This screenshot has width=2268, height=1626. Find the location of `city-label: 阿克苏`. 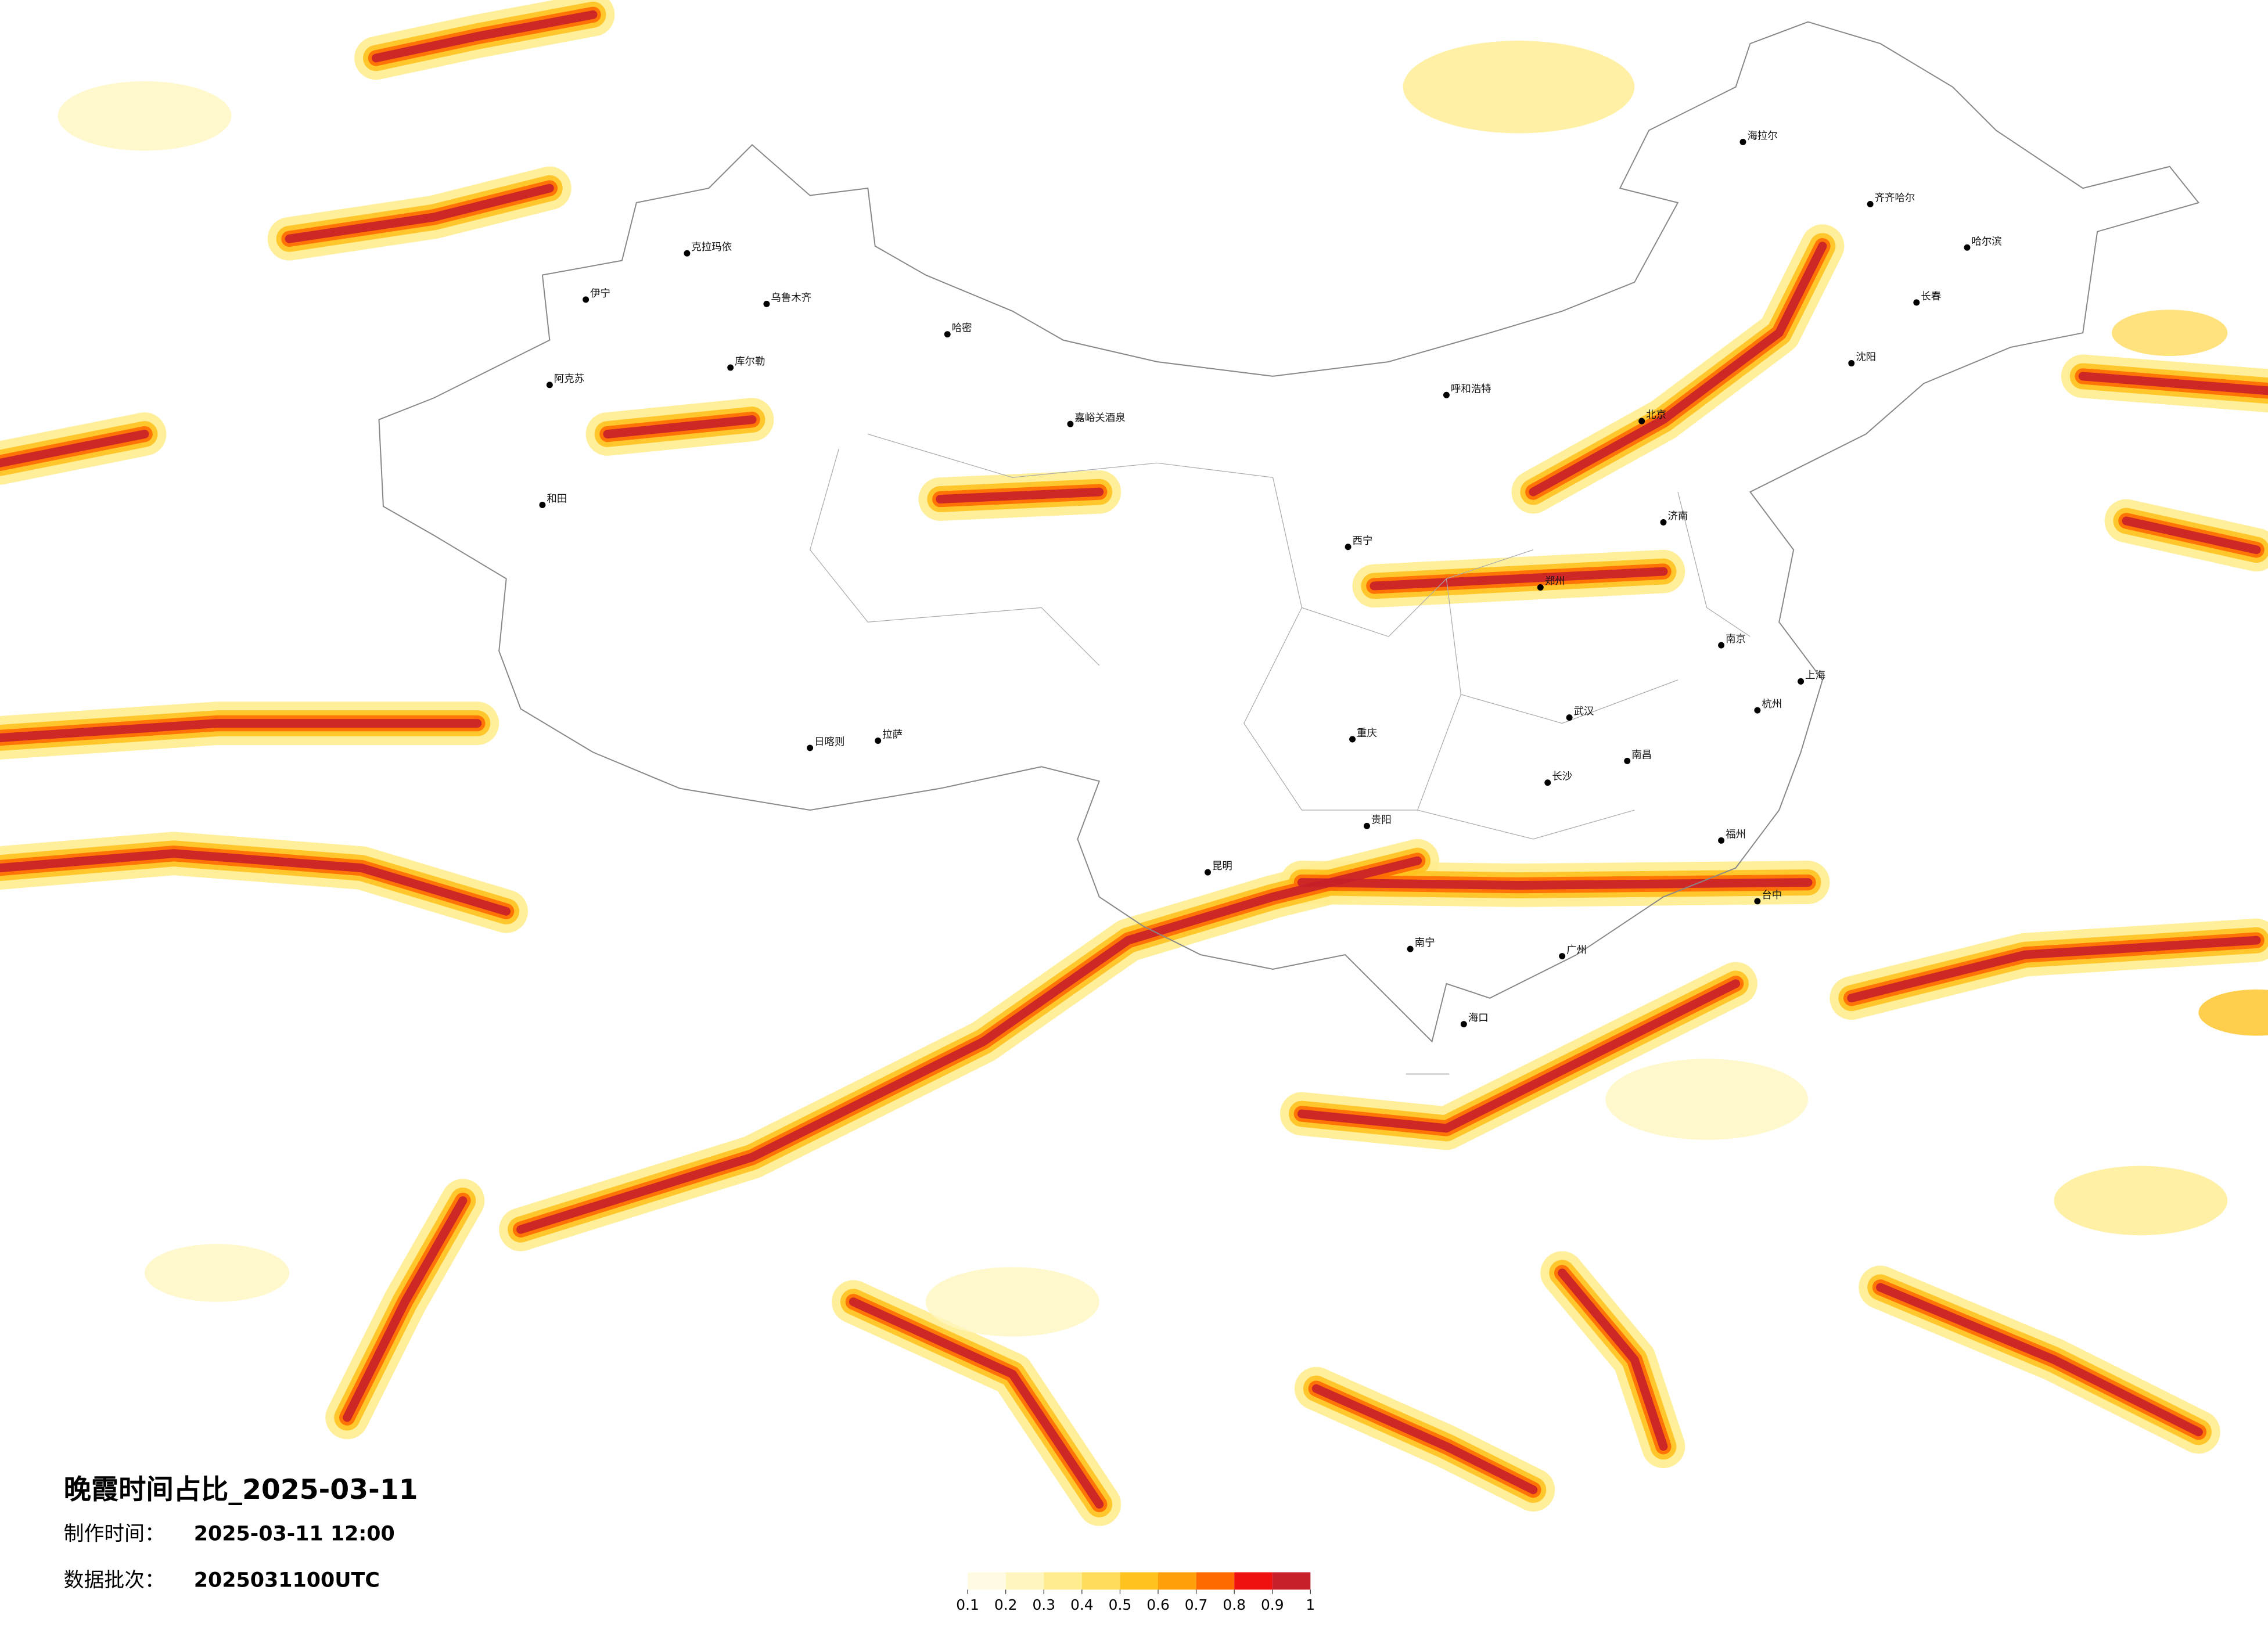

city-label: 阿克苏 is located at coordinates (569, 379).